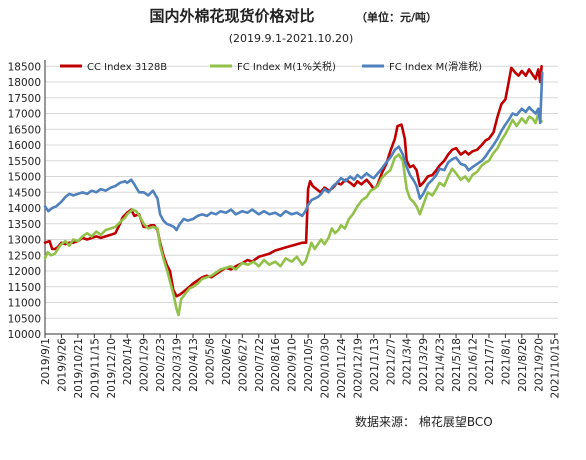 The height and width of the screenshot is (460, 586). I want to click on y-tick-label: 16500, so click(24, 130).